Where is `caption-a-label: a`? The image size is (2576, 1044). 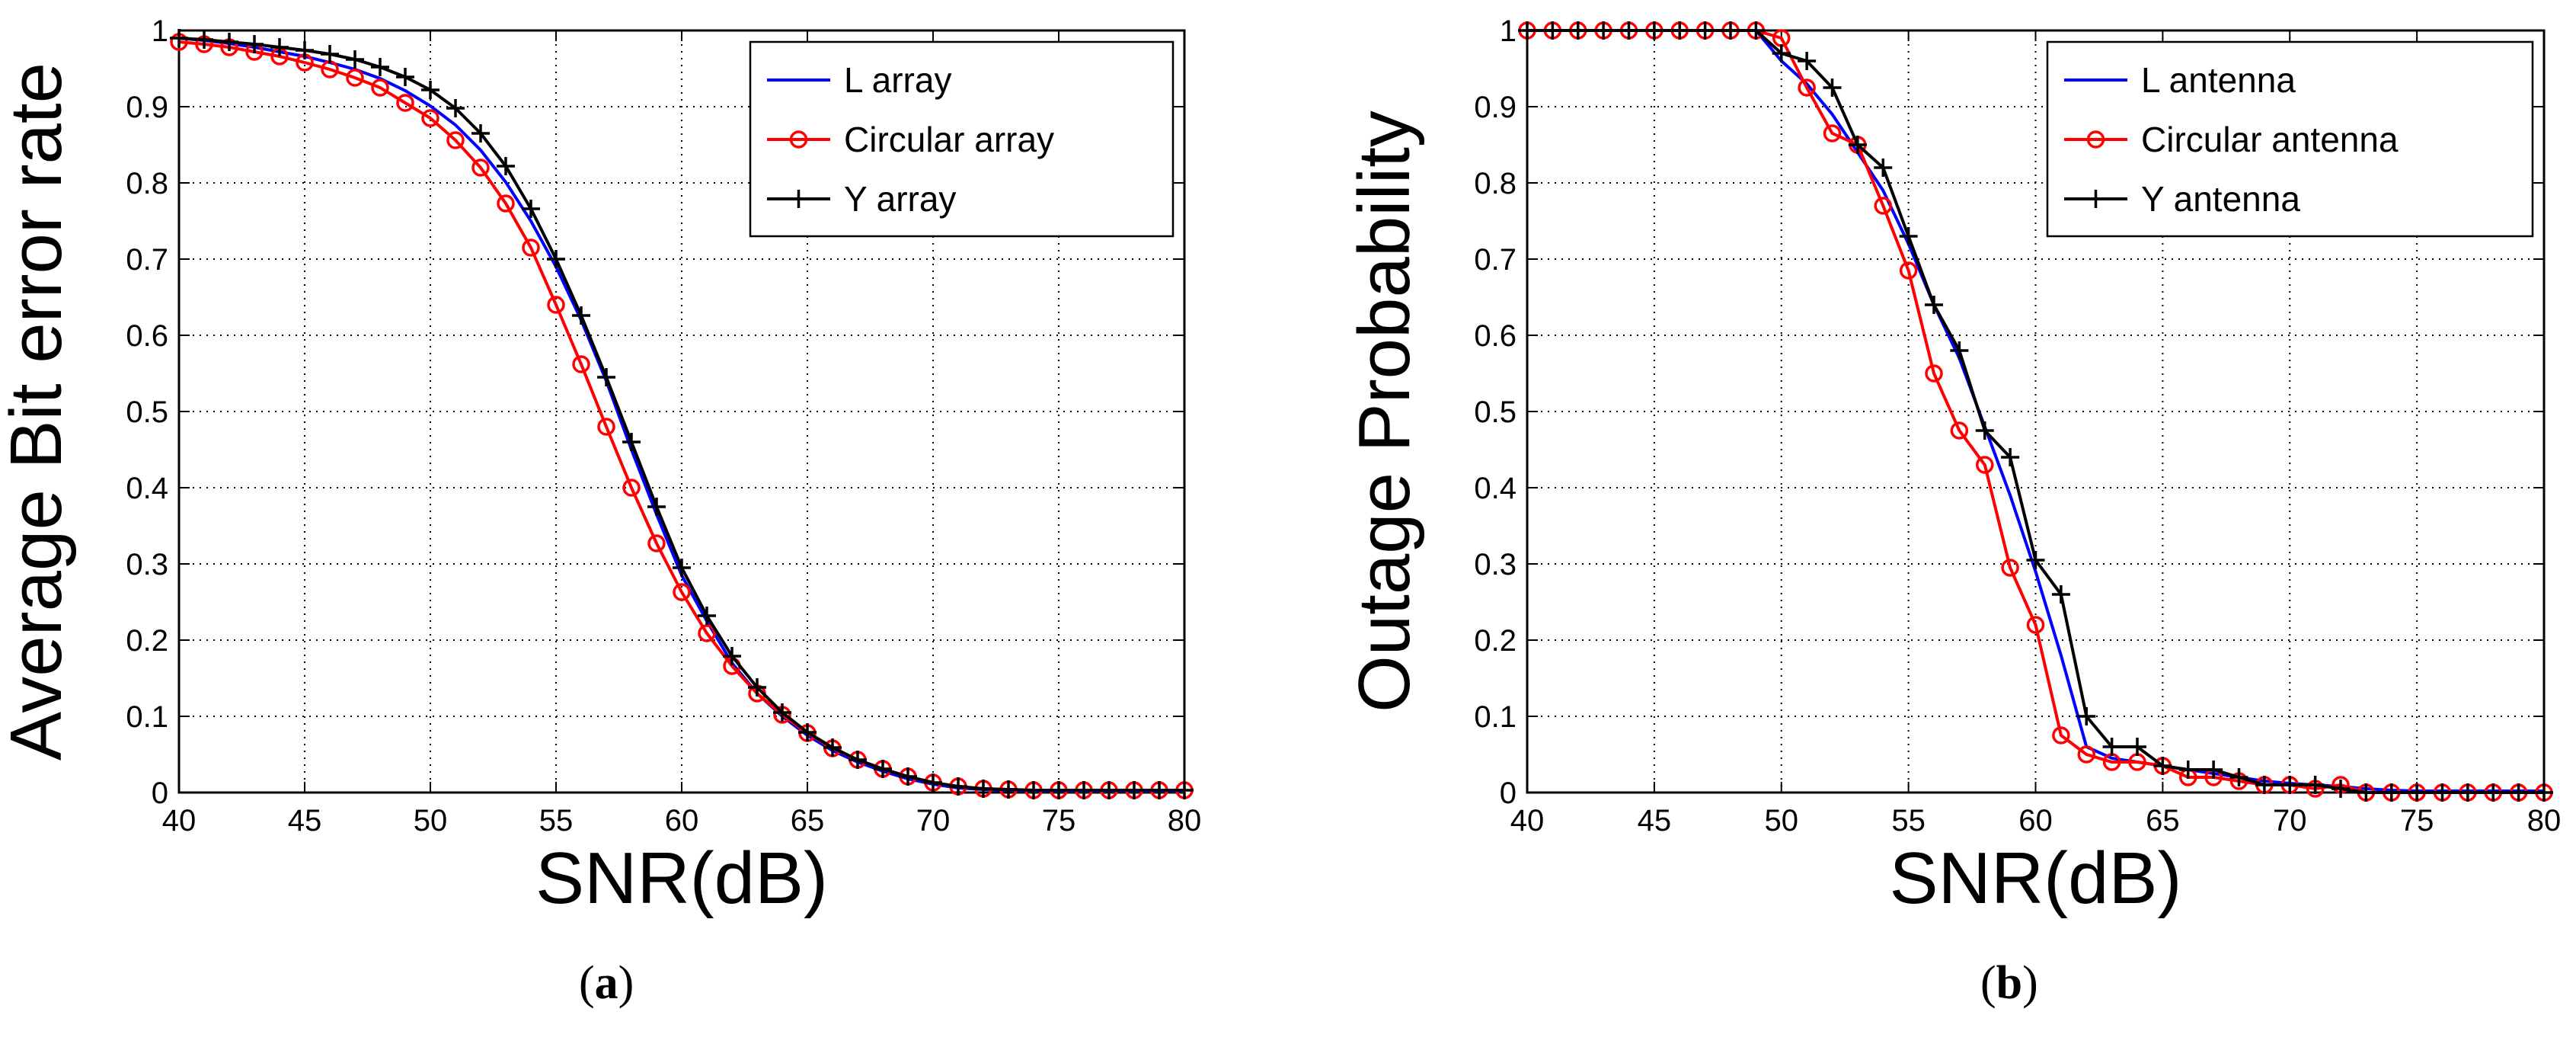
caption-a-label: a is located at coordinates (606, 983).